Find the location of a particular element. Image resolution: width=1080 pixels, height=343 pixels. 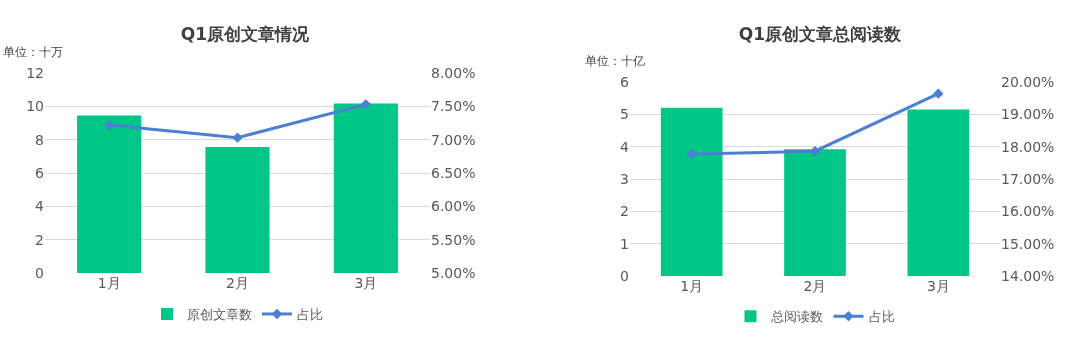

chart-title: Q1原创文章情况 is located at coordinates (245, 34).